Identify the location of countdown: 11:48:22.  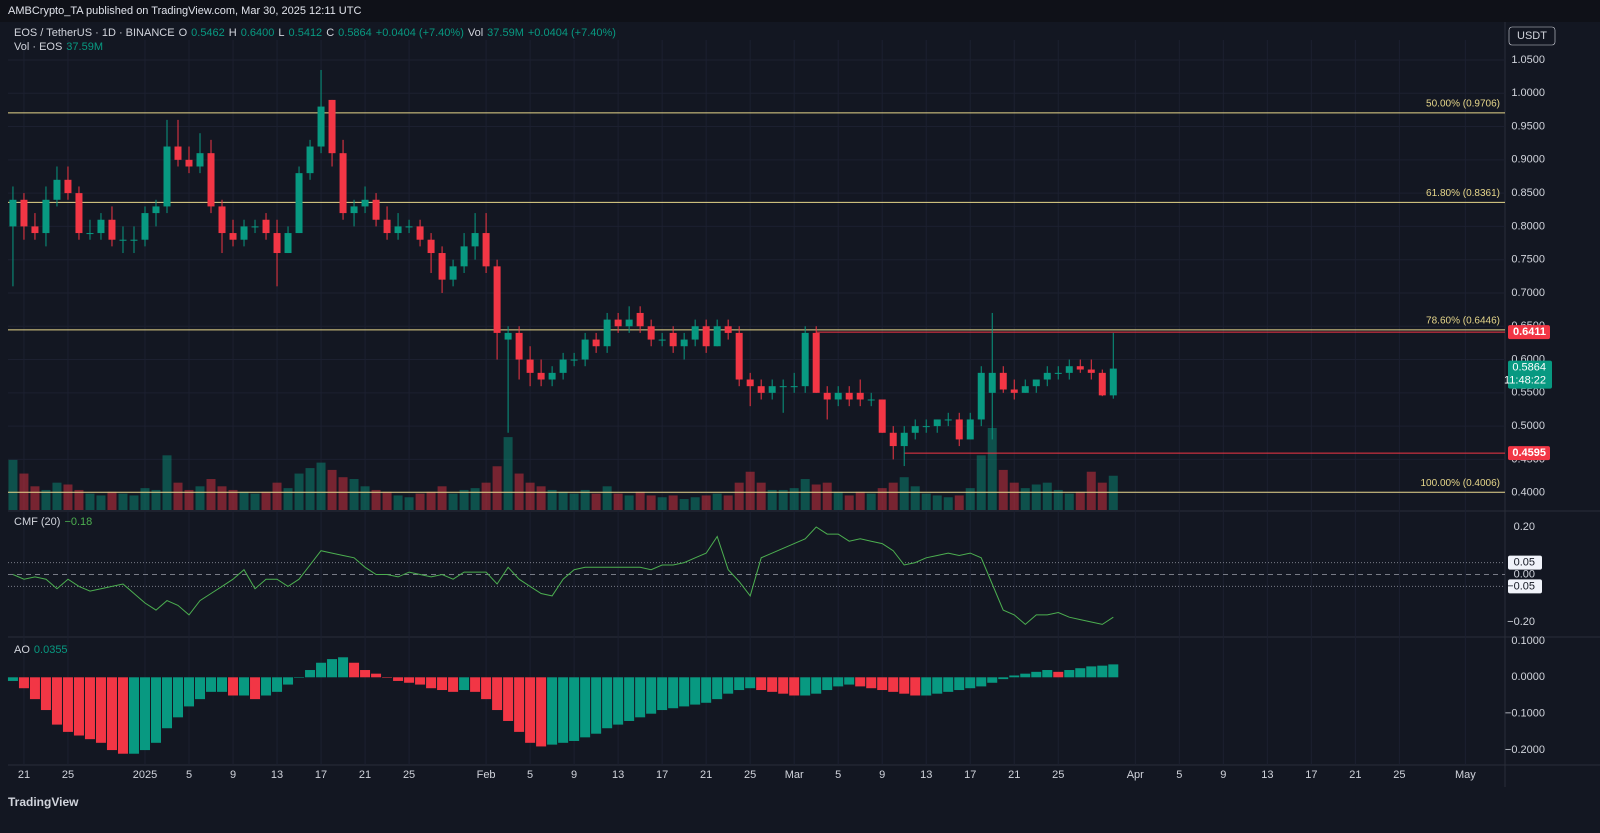
(1525, 381).